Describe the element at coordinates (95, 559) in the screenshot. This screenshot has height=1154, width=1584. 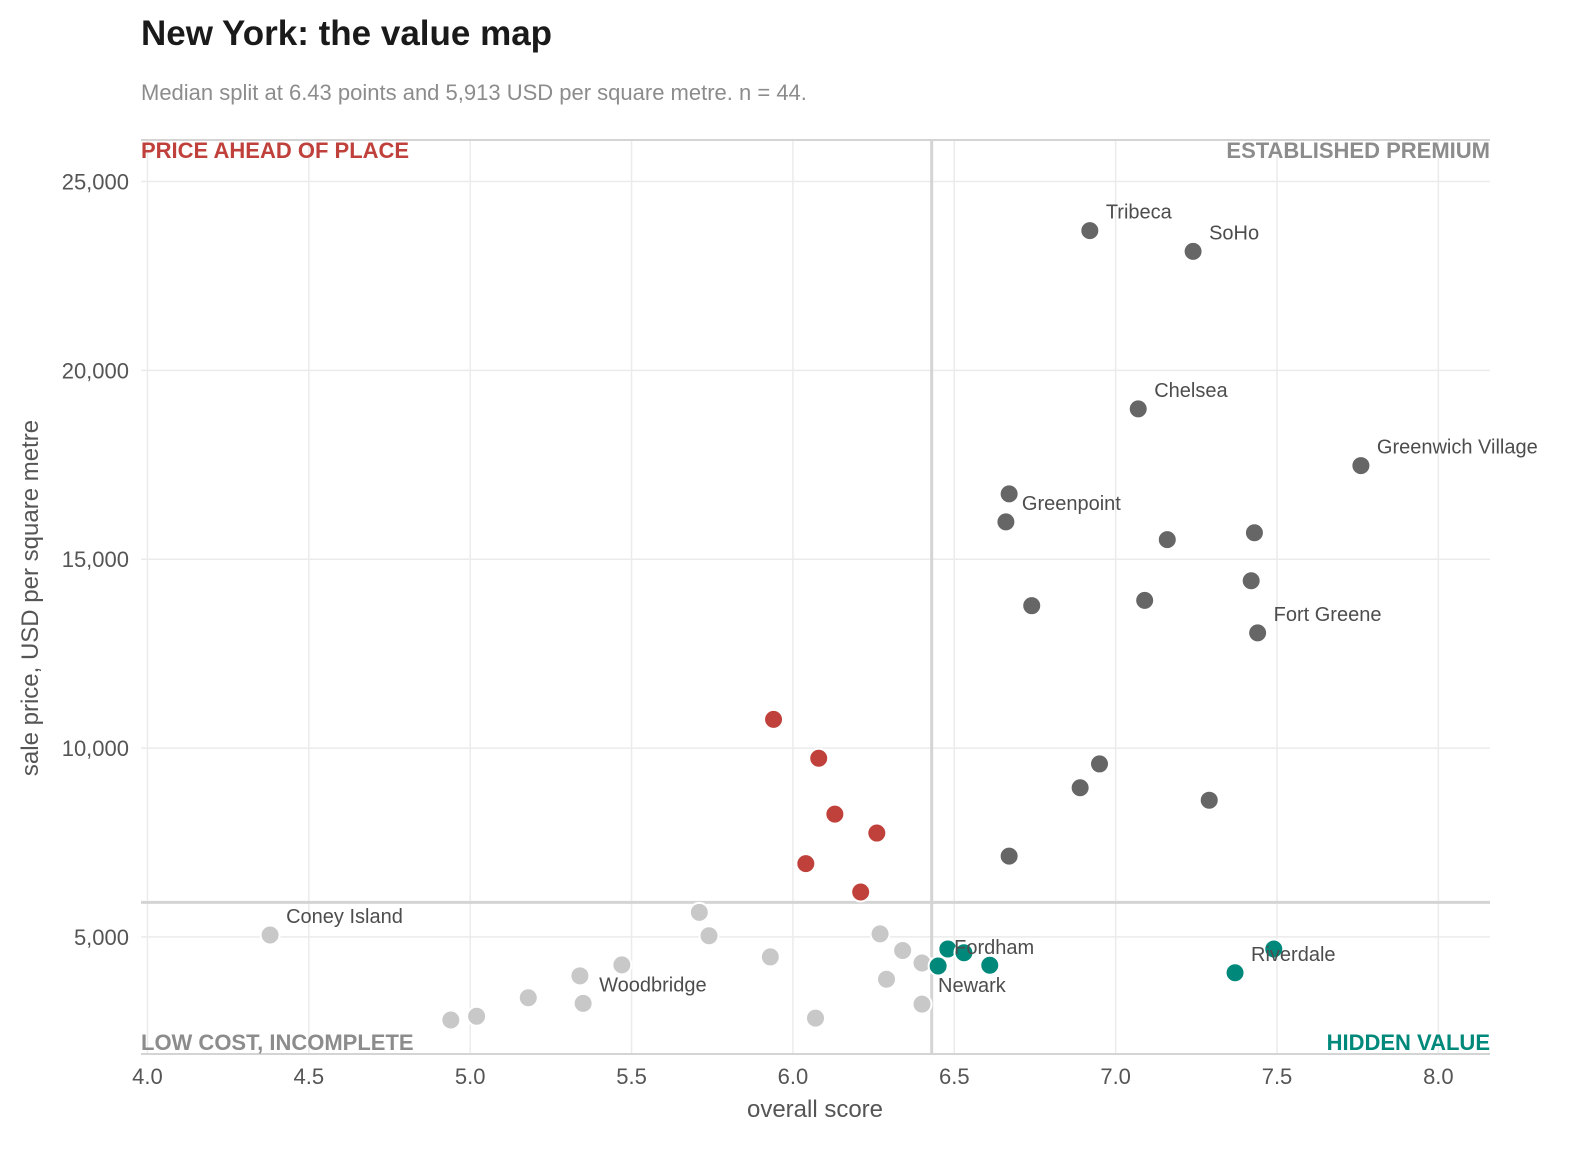
I see `y-tick-label: 15,000` at that location.